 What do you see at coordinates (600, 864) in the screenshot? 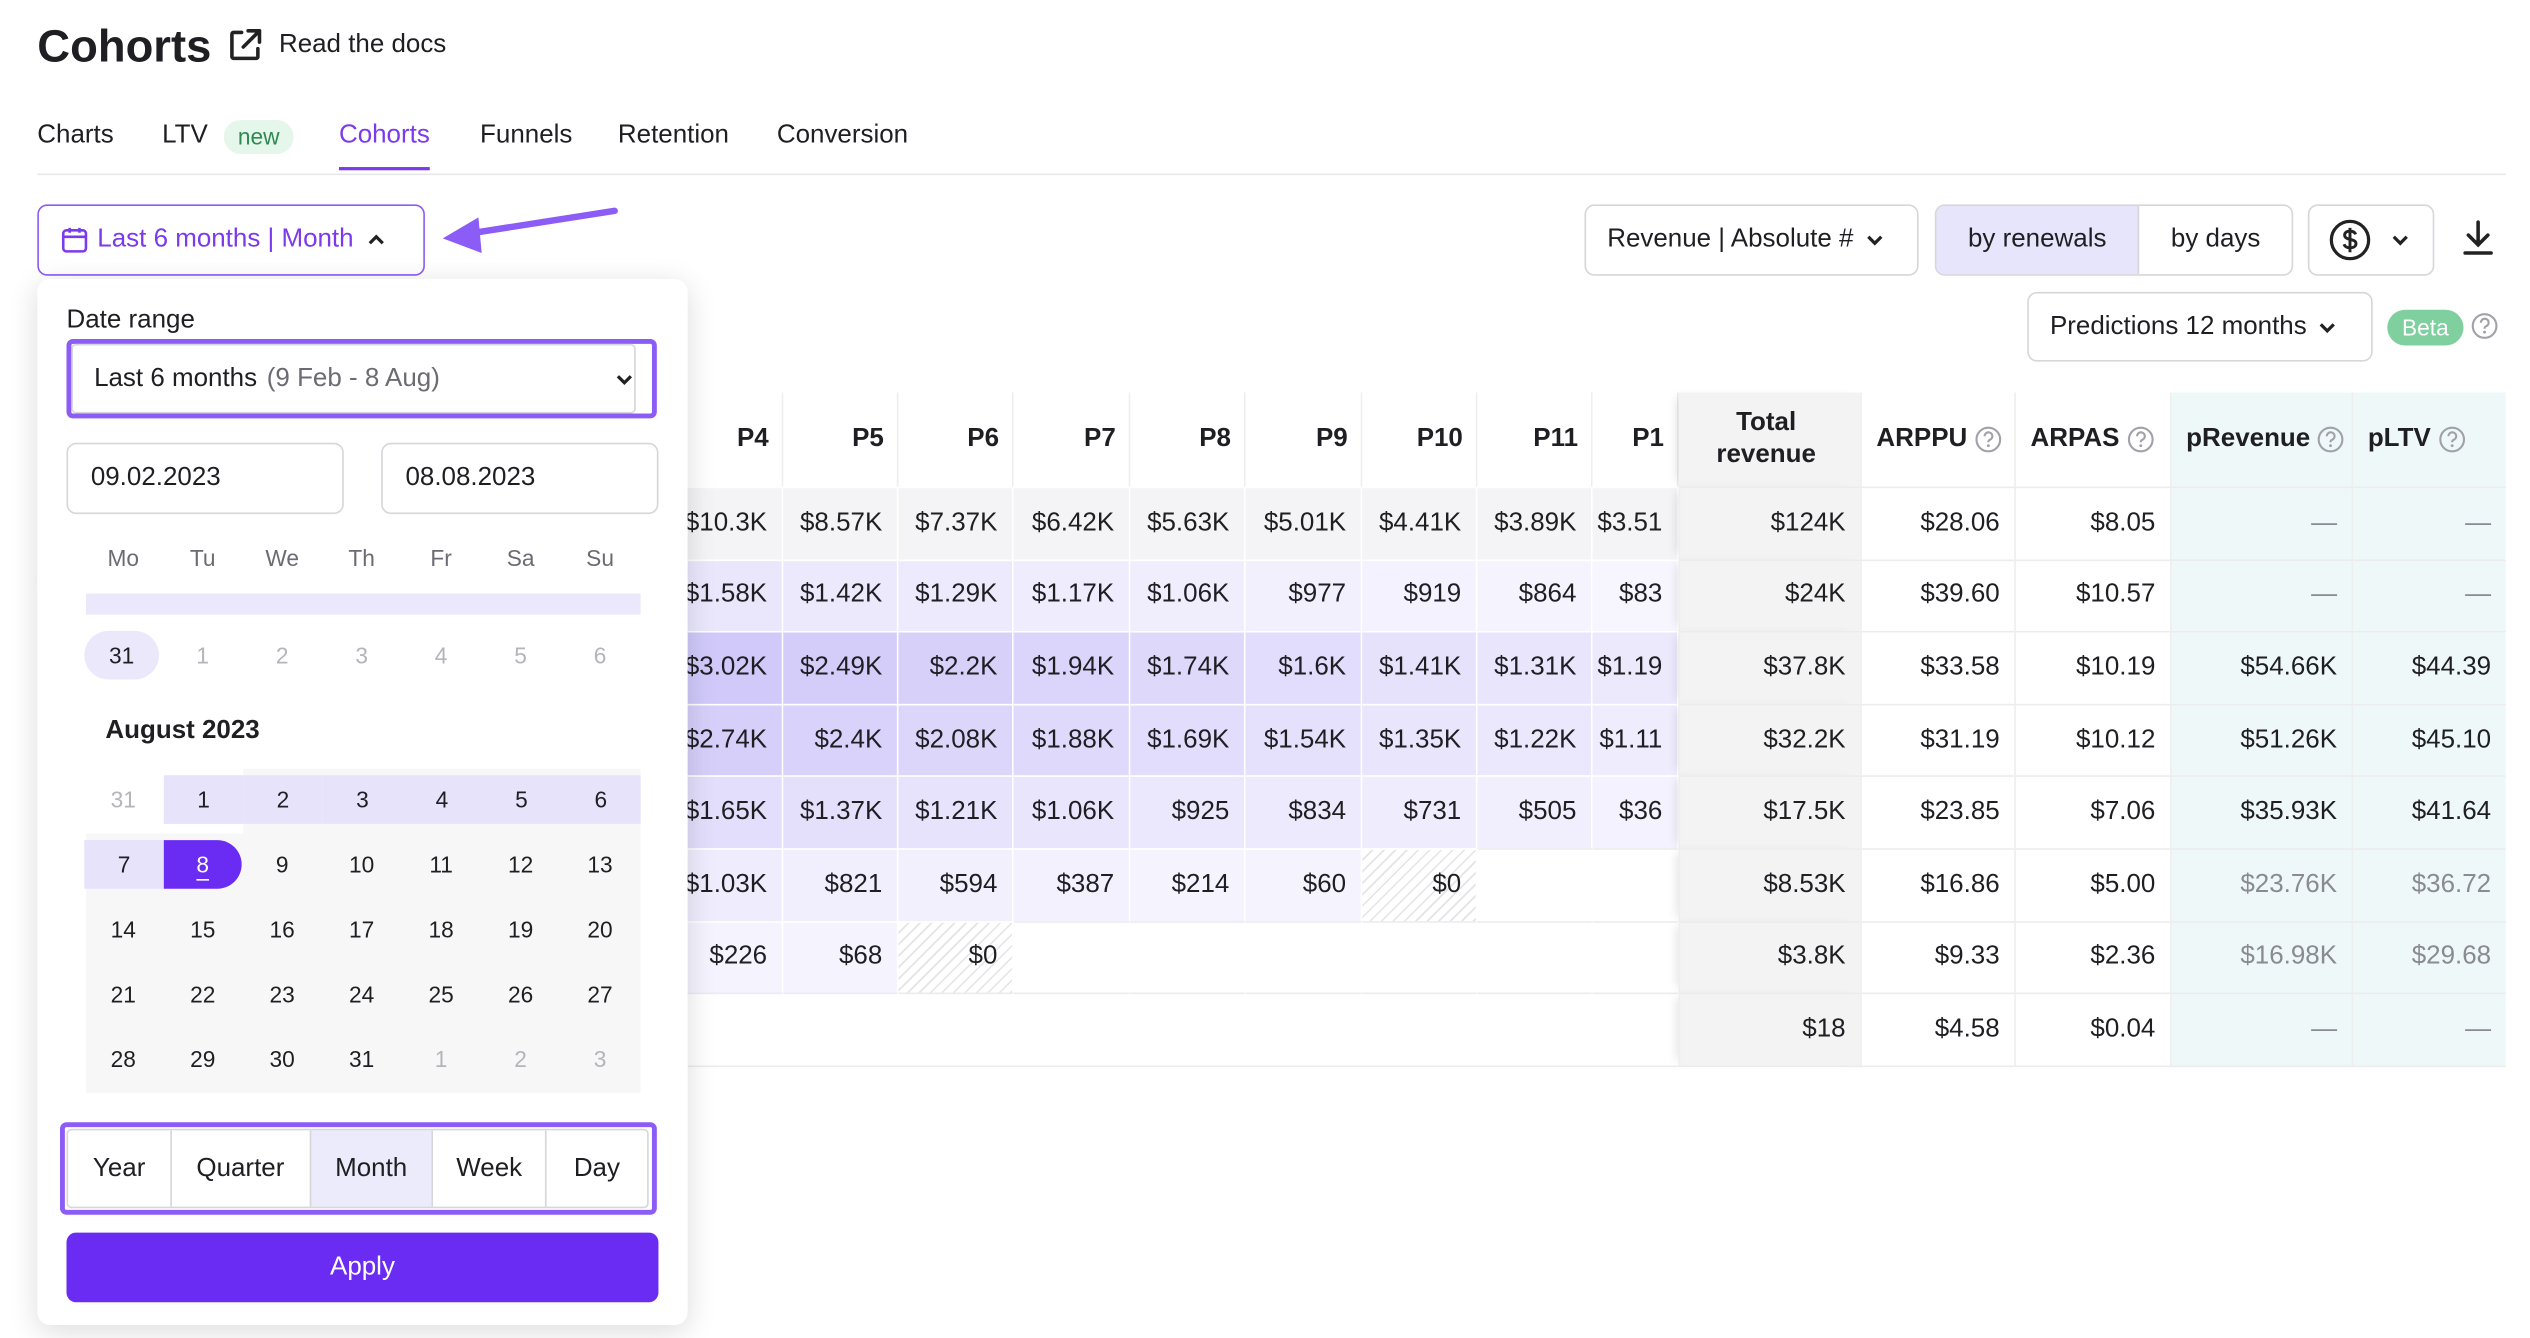
I see `day: 13` at bounding box center [600, 864].